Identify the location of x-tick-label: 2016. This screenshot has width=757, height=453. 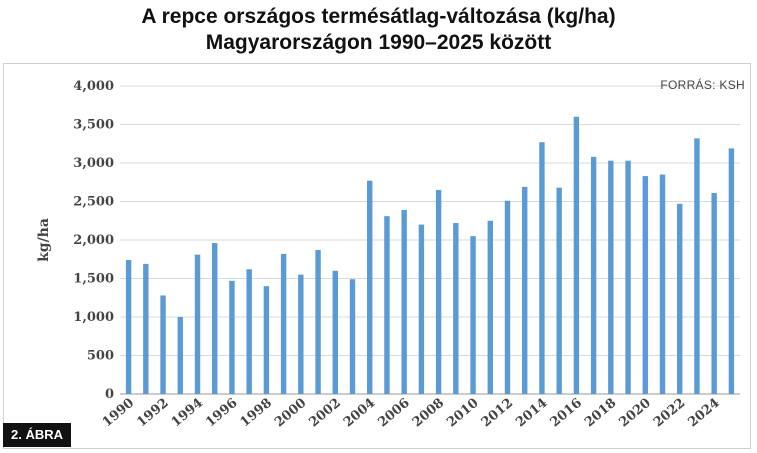
(566, 413).